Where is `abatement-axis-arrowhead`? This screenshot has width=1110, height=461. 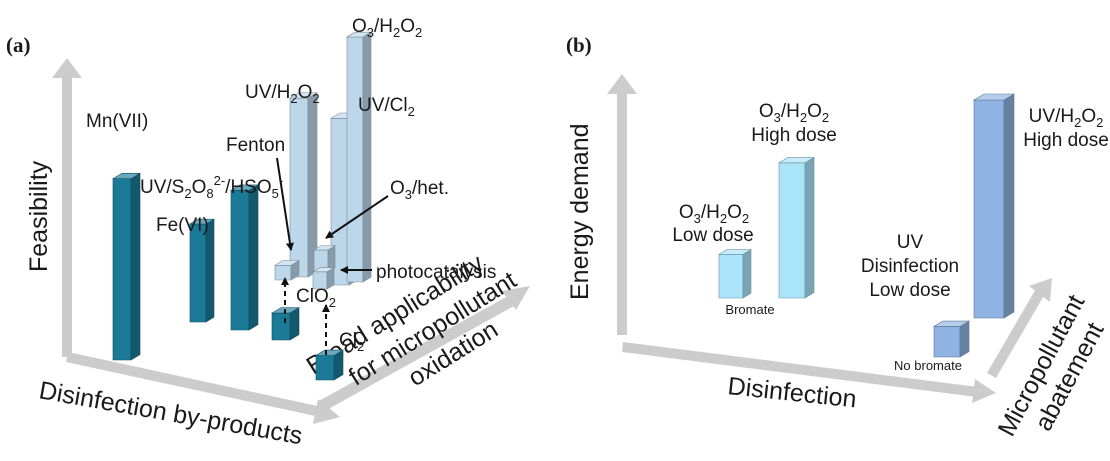 abatement-axis-arrowhead is located at coordinates (1040, 290).